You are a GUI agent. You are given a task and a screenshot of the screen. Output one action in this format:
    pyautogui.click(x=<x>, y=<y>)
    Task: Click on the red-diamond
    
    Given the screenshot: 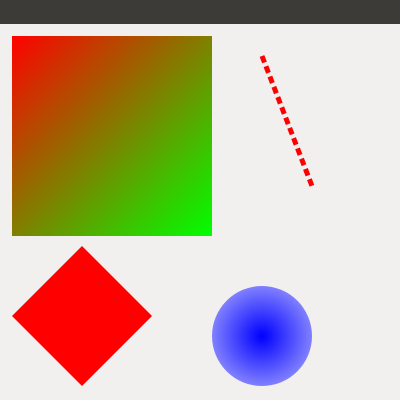 What is the action you would take?
    pyautogui.click(x=82, y=316)
    